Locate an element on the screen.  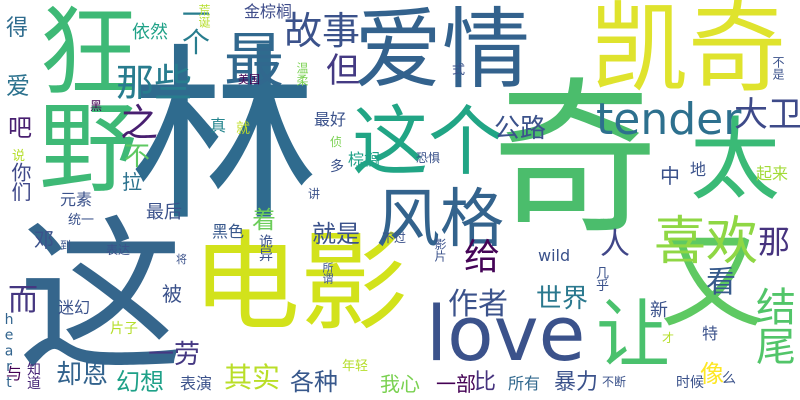
word-zhege: 这个 is located at coordinates (428, 141).